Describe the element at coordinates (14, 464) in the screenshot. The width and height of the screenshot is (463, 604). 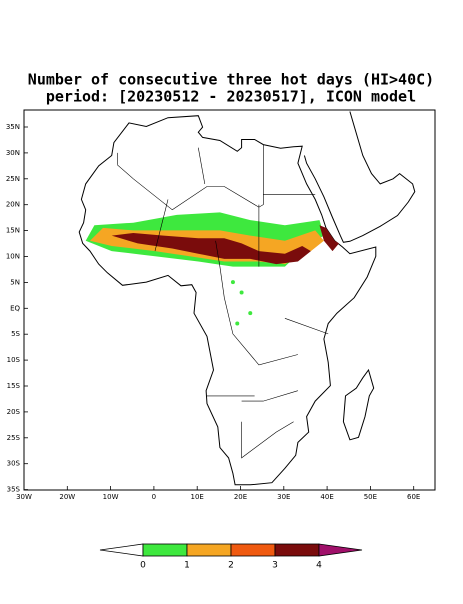
I see `lat-label: 30S` at that location.